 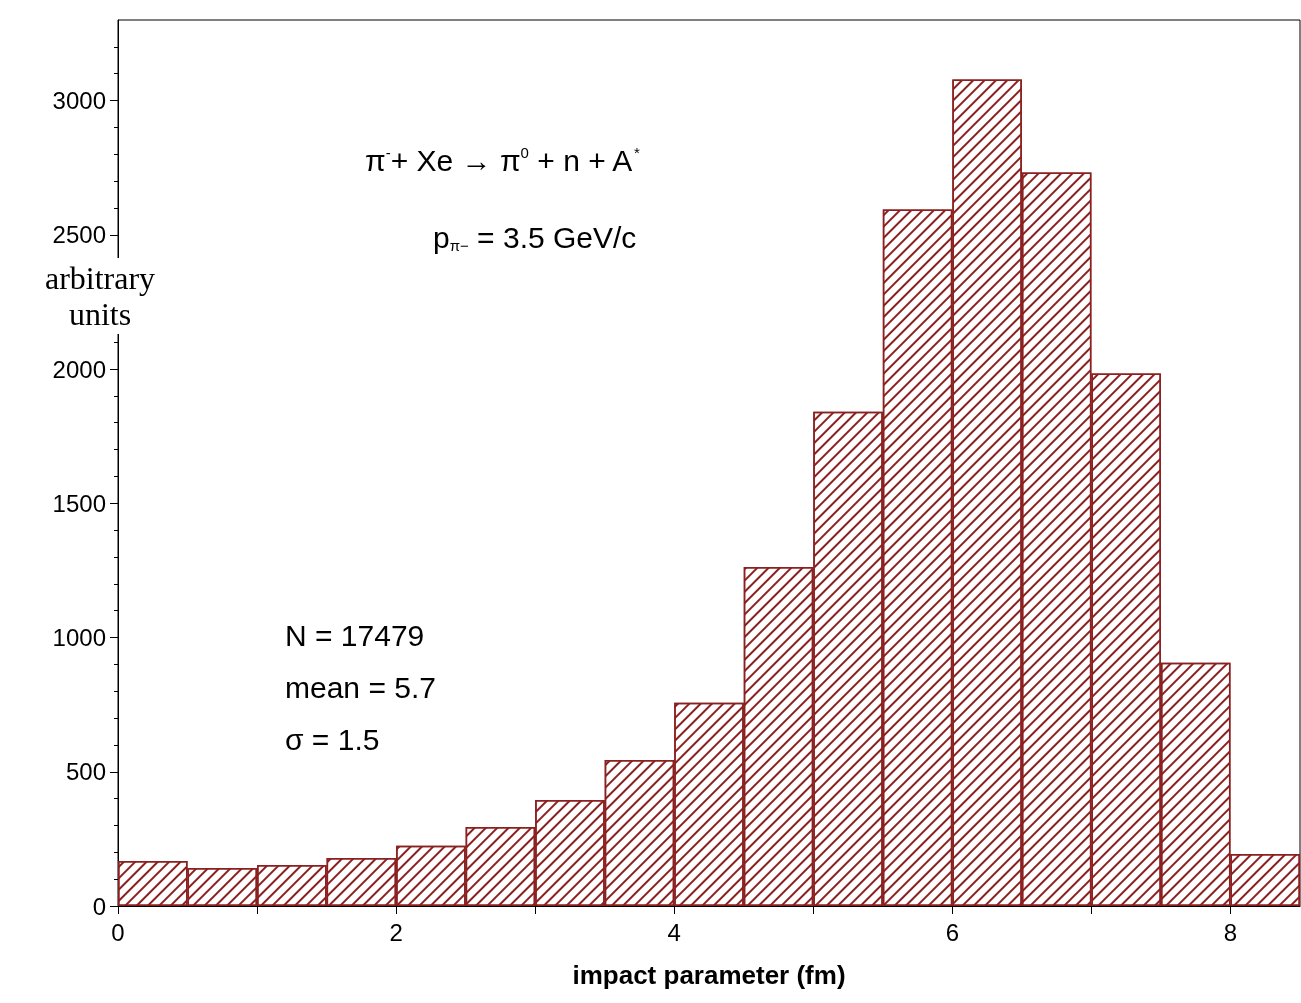 I want to click on x-axis-title: impact parameter (fm), so click(x=709, y=975).